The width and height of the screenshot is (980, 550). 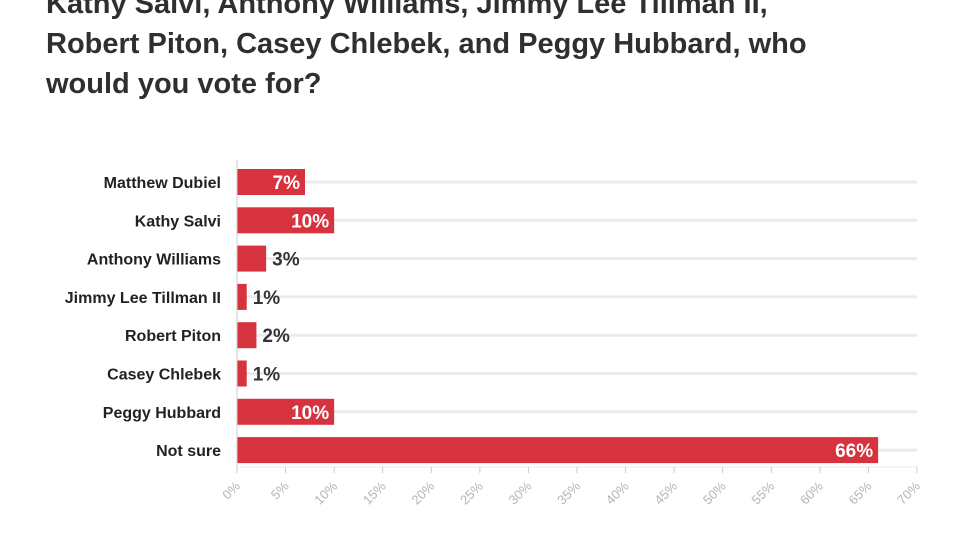 What do you see at coordinates (325, 492) in the screenshot?
I see `x-tick-label: 10%` at bounding box center [325, 492].